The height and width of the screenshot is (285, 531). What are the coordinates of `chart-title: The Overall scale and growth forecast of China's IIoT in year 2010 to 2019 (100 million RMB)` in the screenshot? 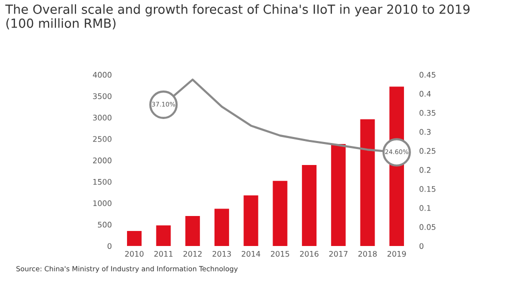 It's located at (237, 17).